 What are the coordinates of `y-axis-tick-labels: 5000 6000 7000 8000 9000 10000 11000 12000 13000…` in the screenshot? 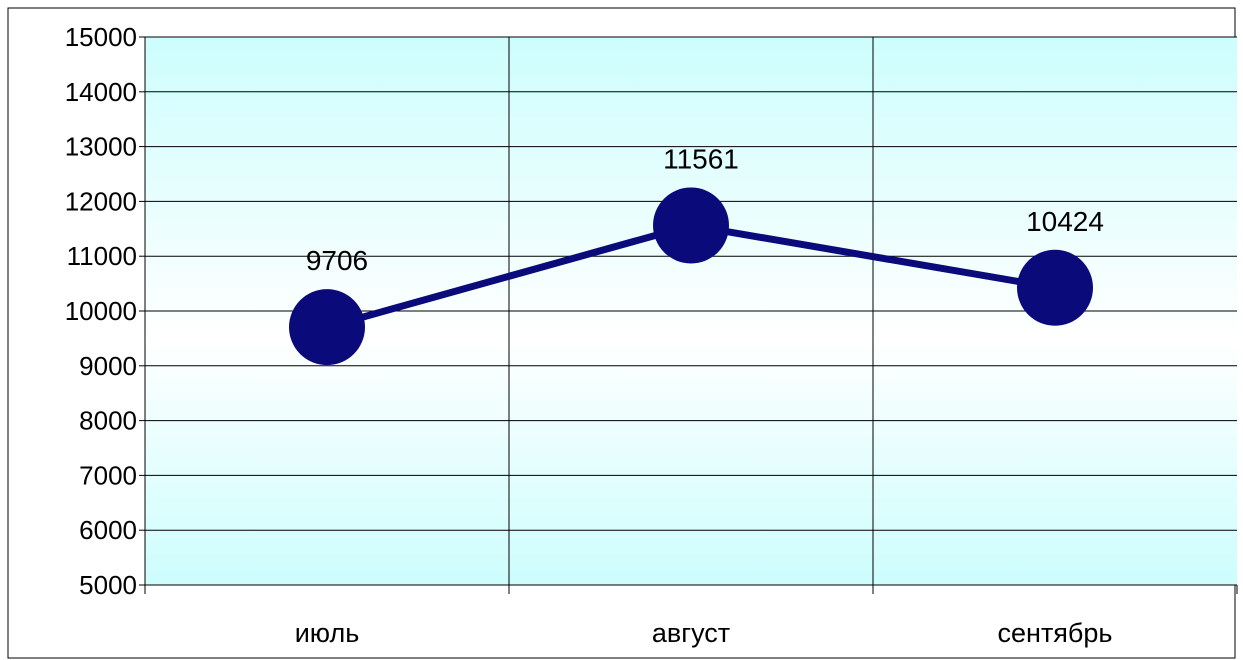 It's located at (101, 311).